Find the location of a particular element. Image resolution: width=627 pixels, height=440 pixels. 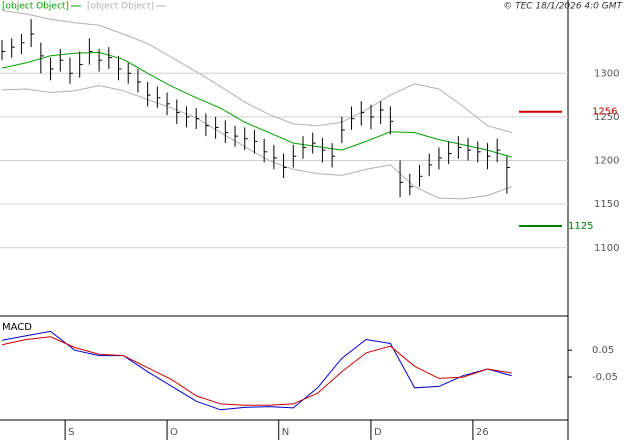

macd-line is located at coordinates (256, 371).